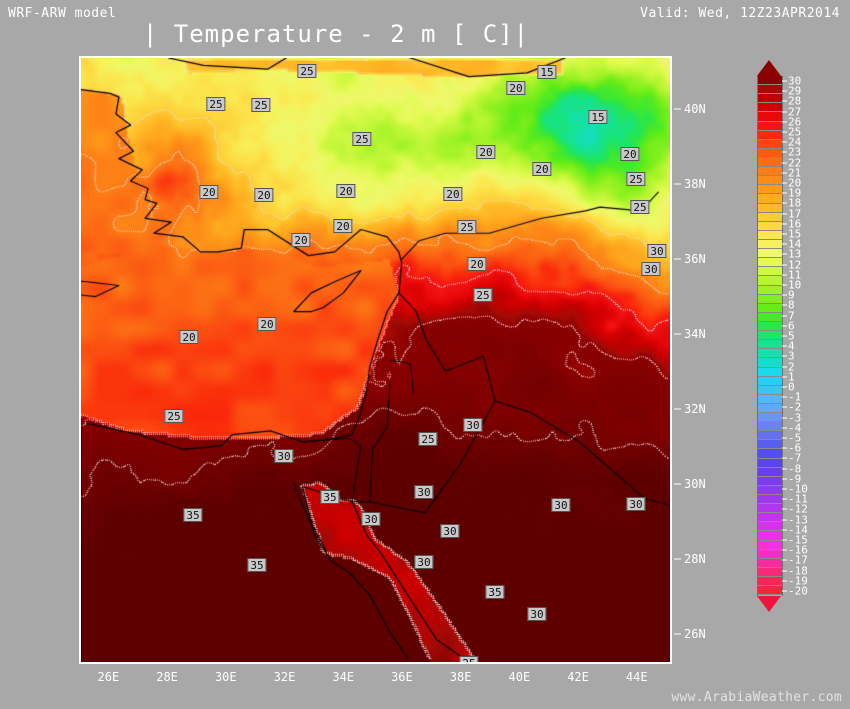 The image size is (850, 709). I want to click on longitude-tick-label: 44E, so click(636, 677).